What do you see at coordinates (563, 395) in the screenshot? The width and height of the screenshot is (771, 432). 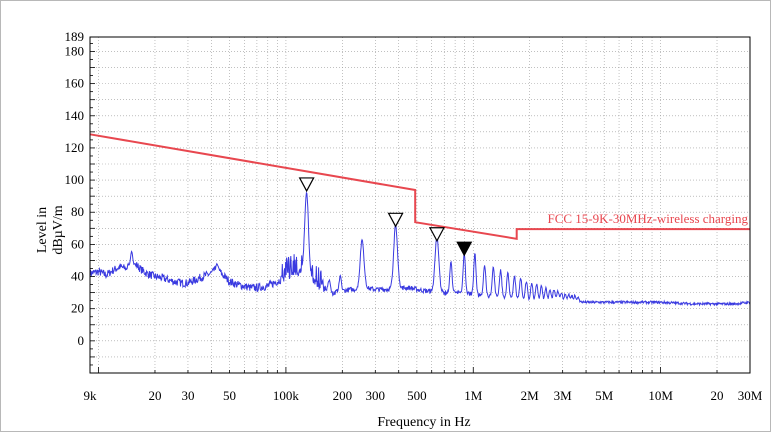 I see `x-tick-label: 3M` at bounding box center [563, 395].